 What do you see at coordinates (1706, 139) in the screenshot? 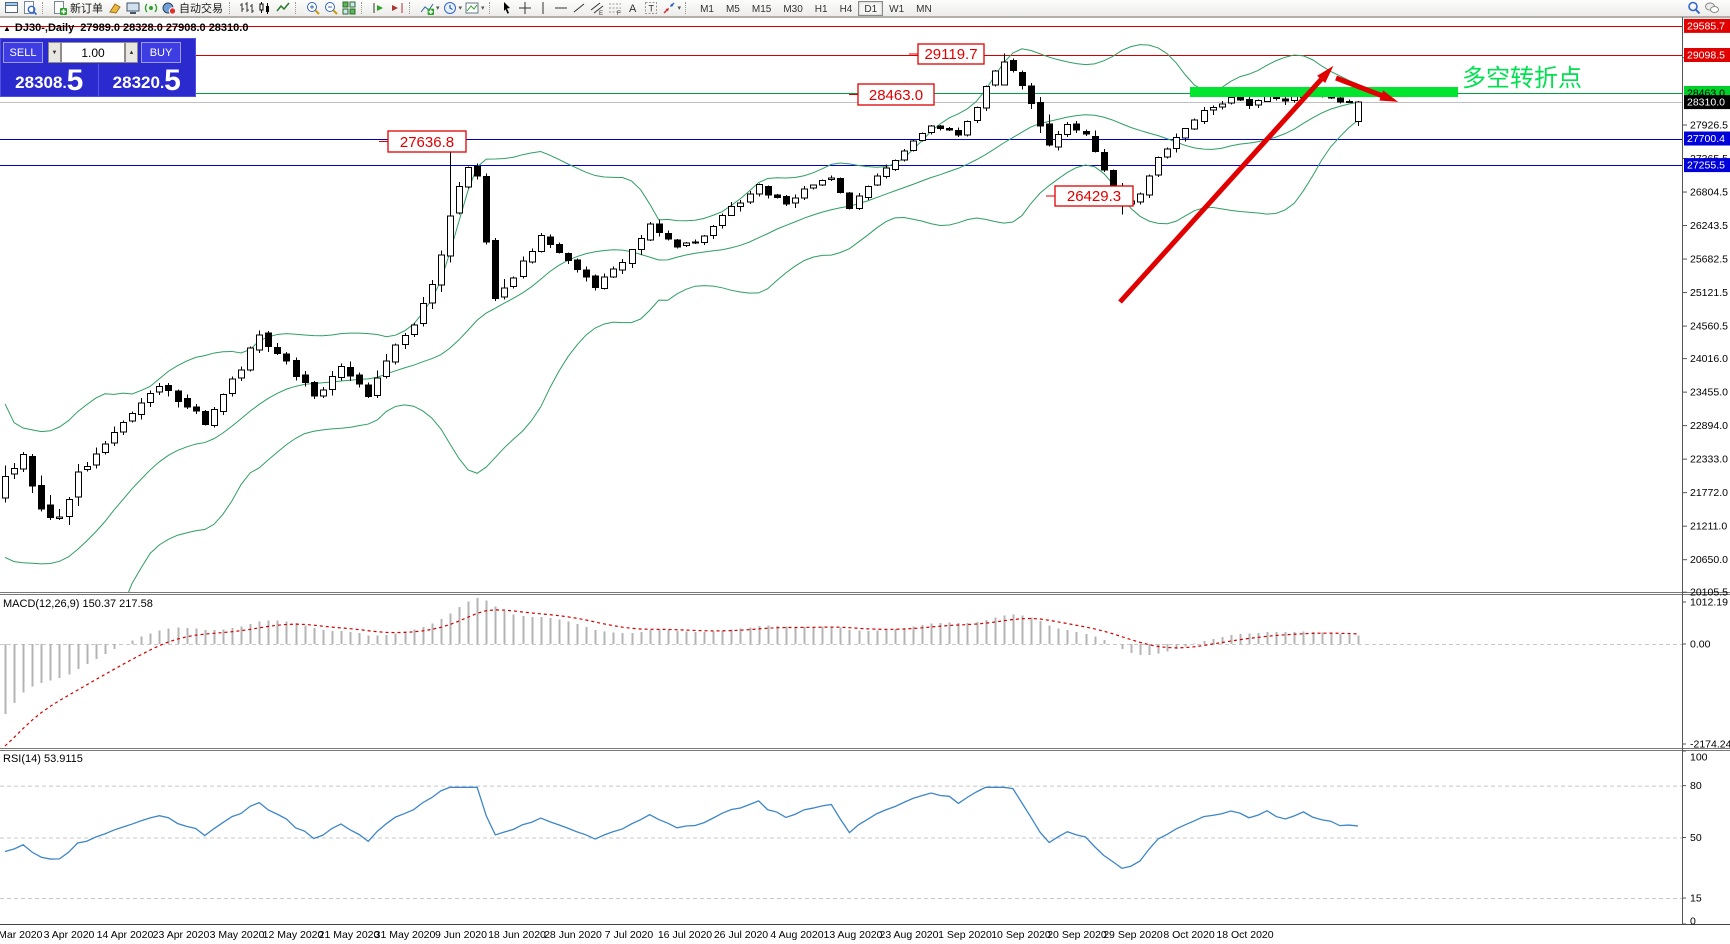
I see `svg-text: 27700.4` at bounding box center [1706, 139].